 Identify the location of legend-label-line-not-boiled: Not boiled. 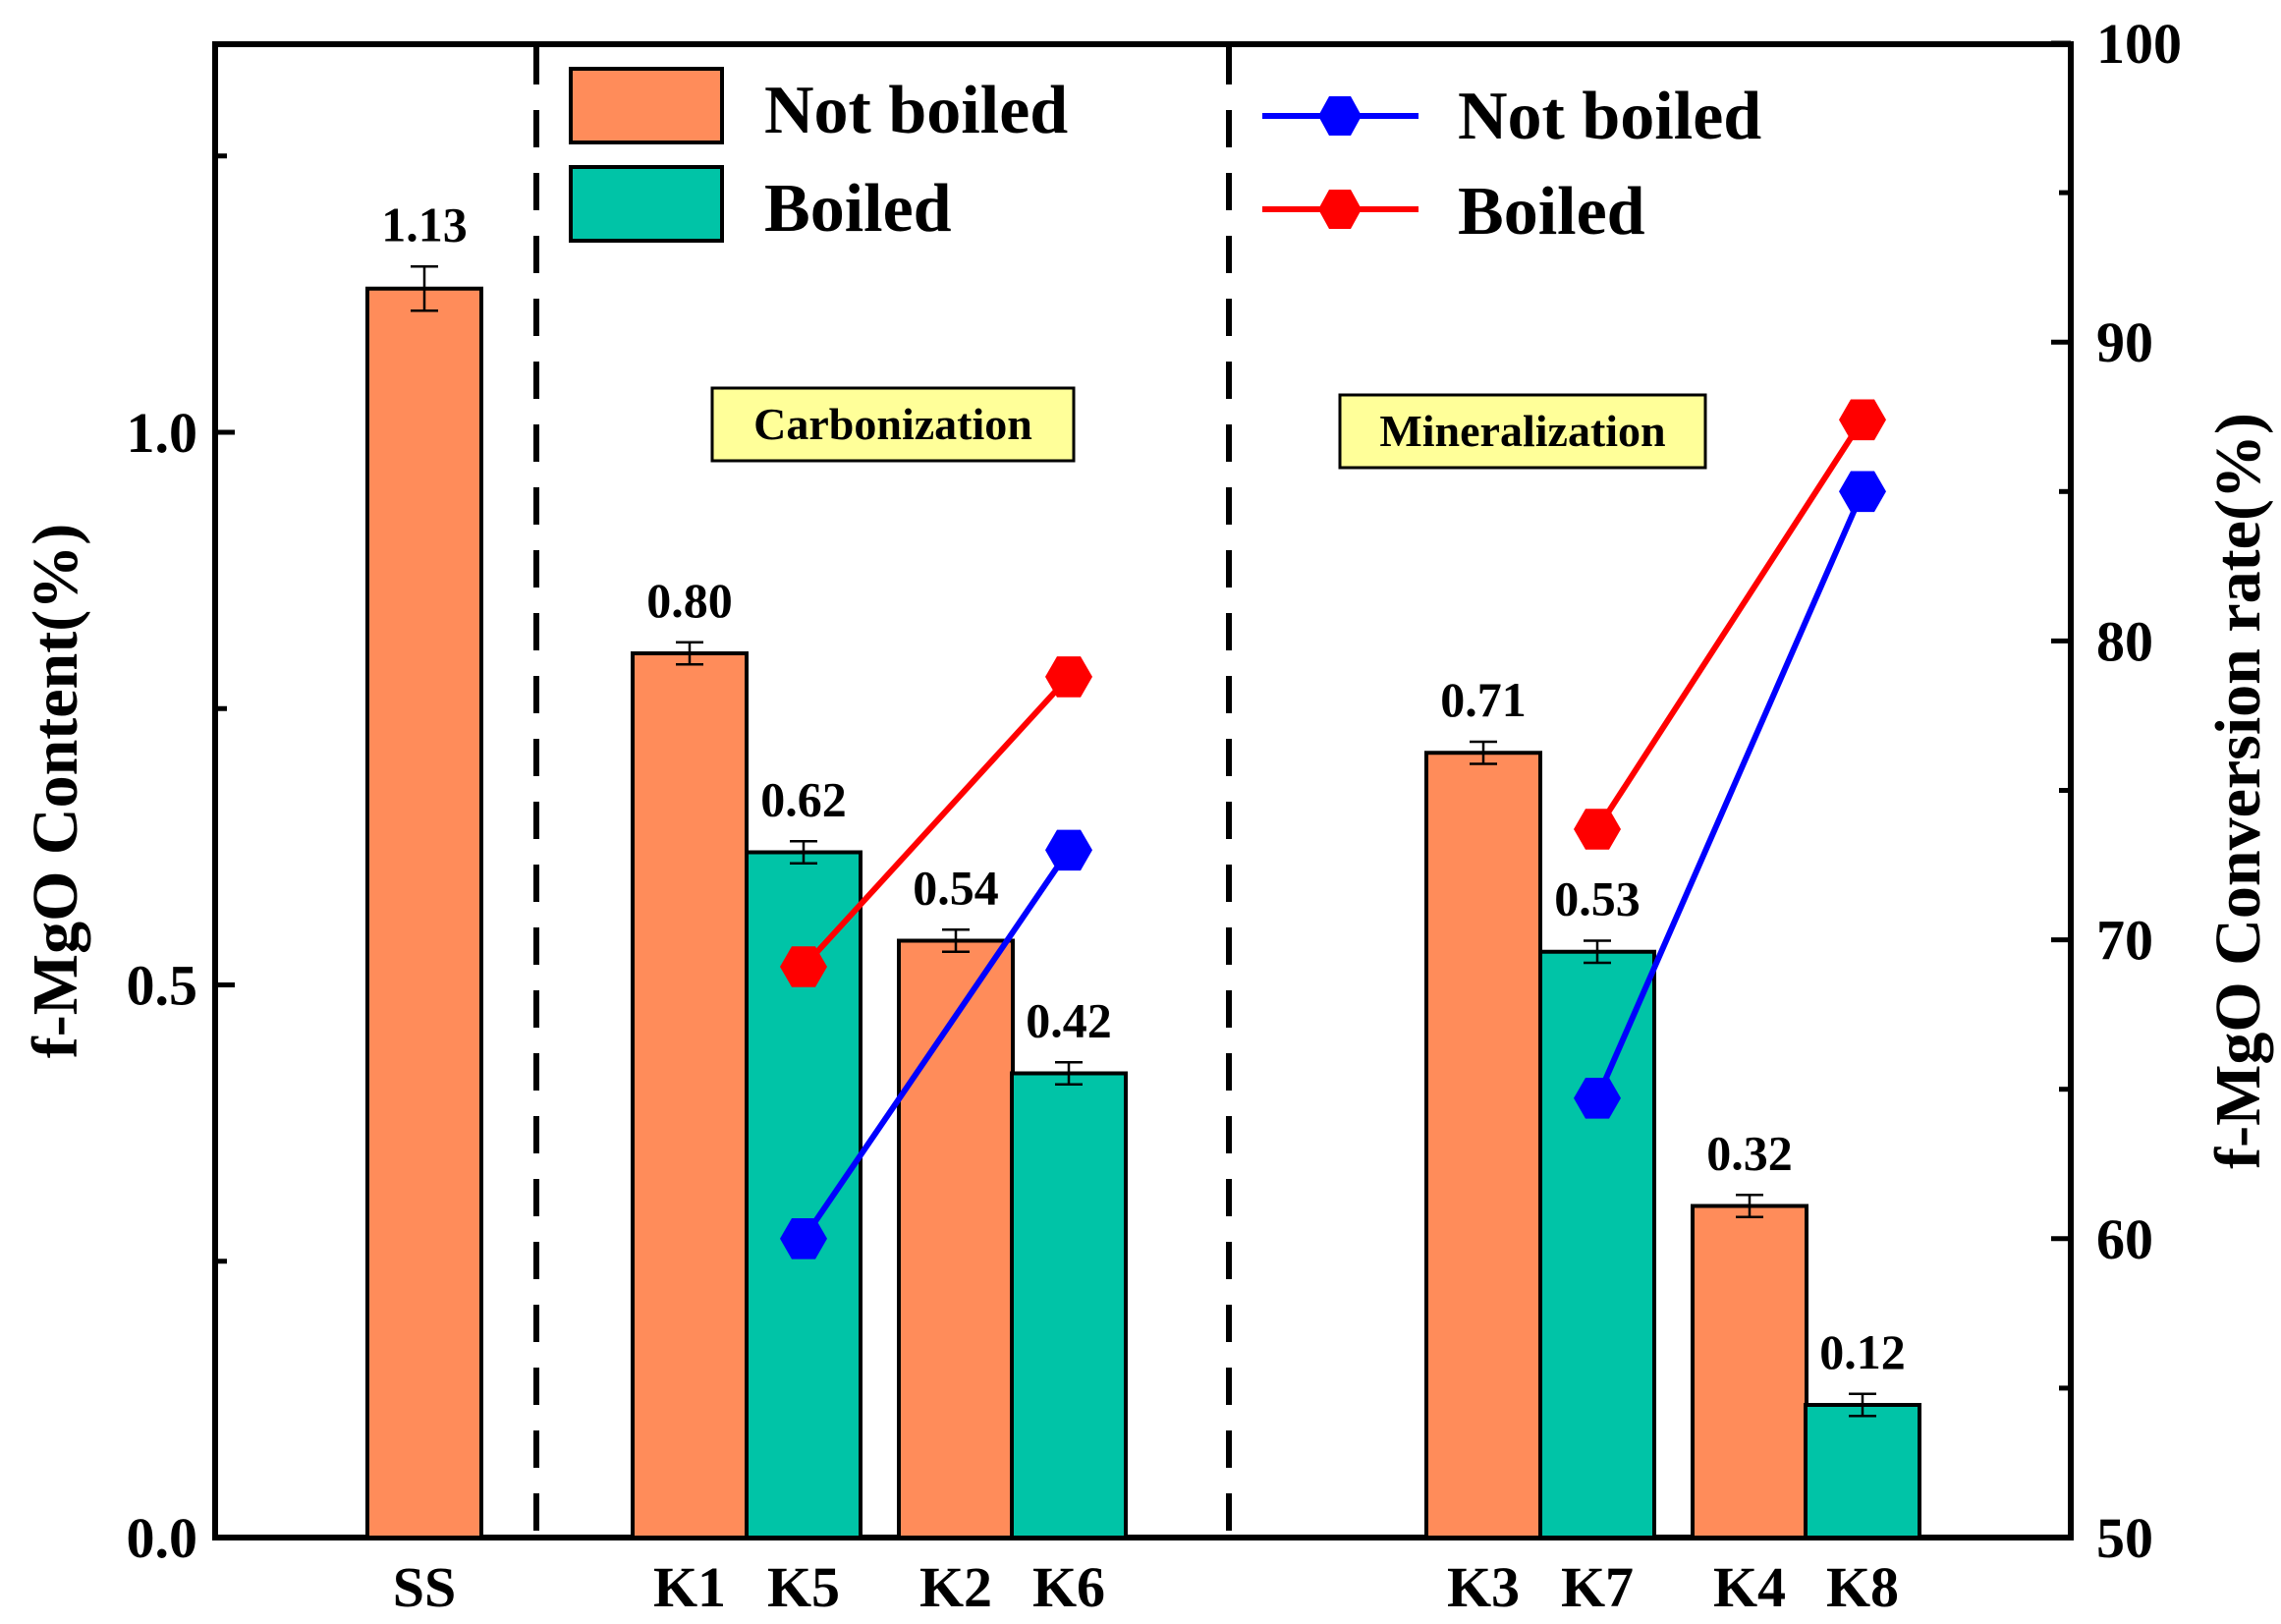
(1609, 116).